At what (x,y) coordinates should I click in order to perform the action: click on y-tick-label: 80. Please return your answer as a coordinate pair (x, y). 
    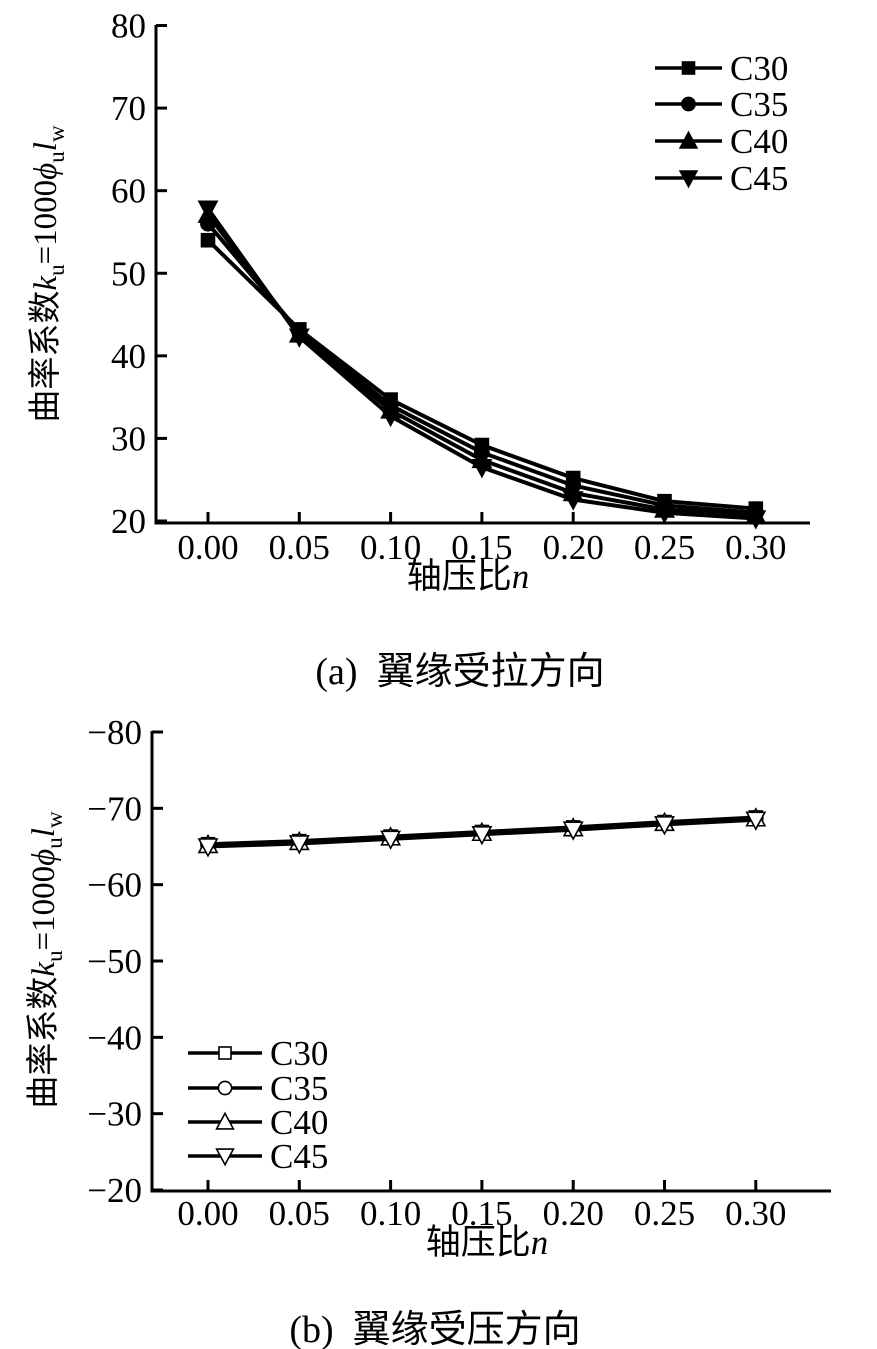
    Looking at the image, I should click on (128, 26).